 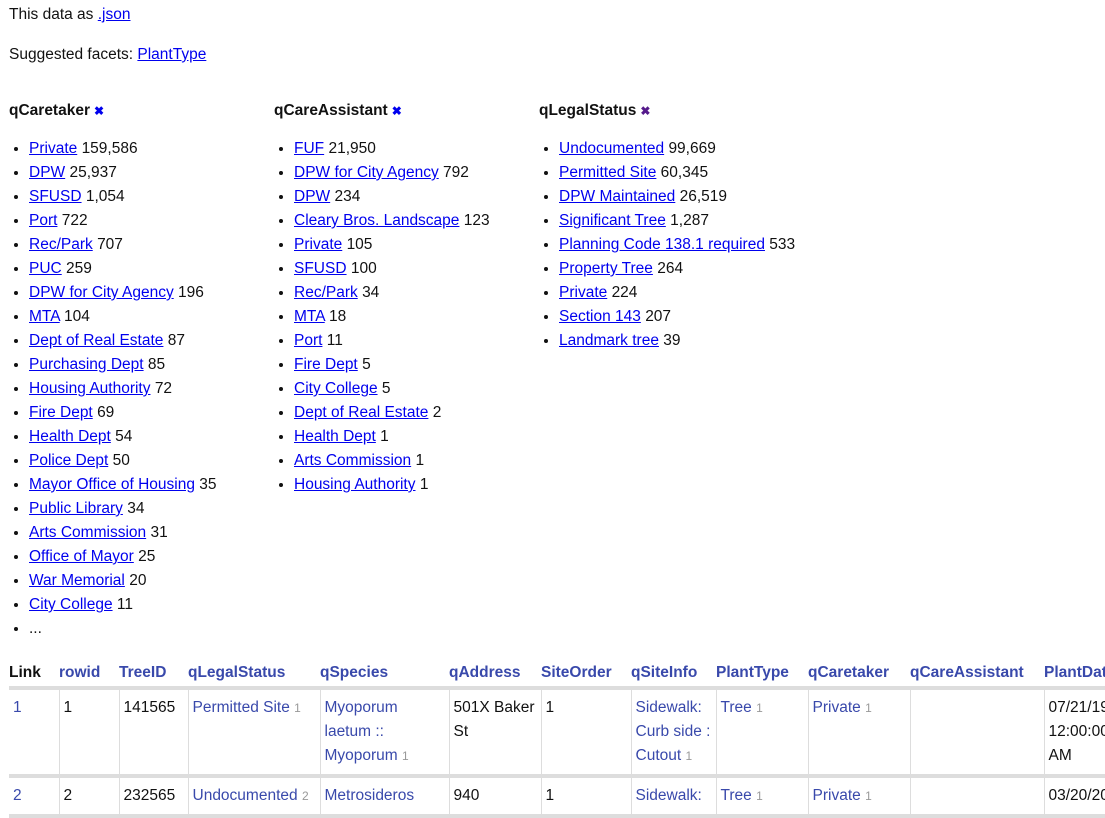 What do you see at coordinates (151, 245) in the screenshot?
I see `facet-item: Rec/Park 707` at bounding box center [151, 245].